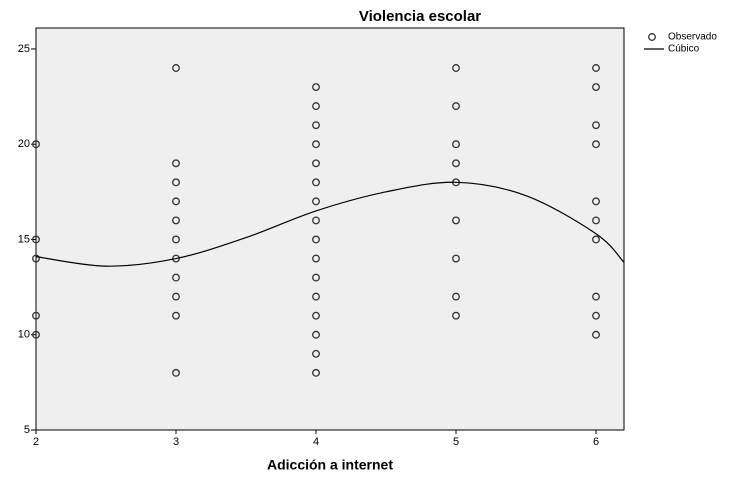 The image size is (740, 477). What do you see at coordinates (36, 442) in the screenshot?
I see `x-tick-label: 2` at bounding box center [36, 442].